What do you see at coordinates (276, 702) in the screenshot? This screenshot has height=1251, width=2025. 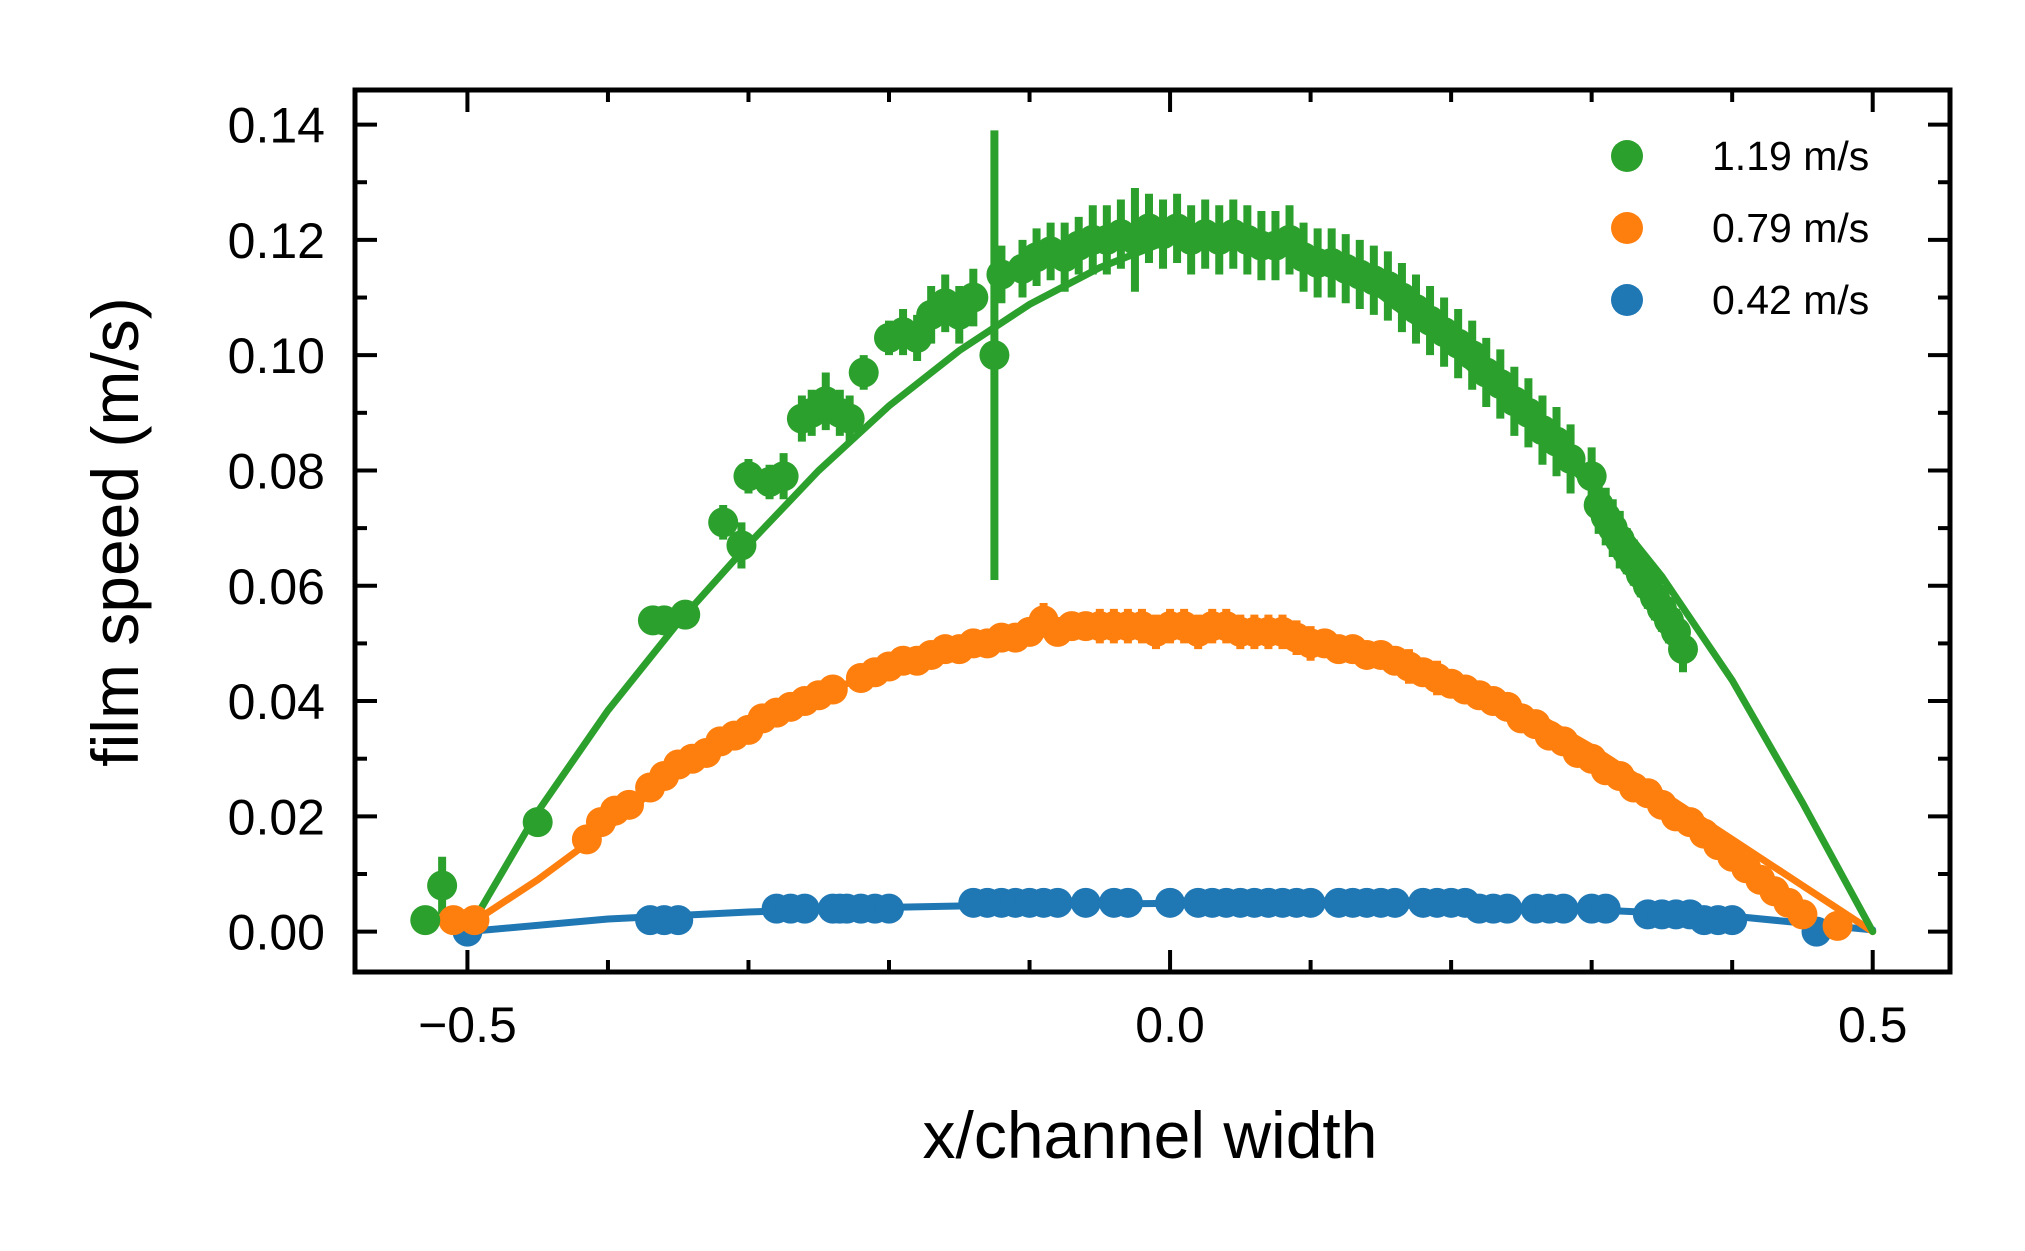 I see `y-tick-label: 0.04` at bounding box center [276, 702].